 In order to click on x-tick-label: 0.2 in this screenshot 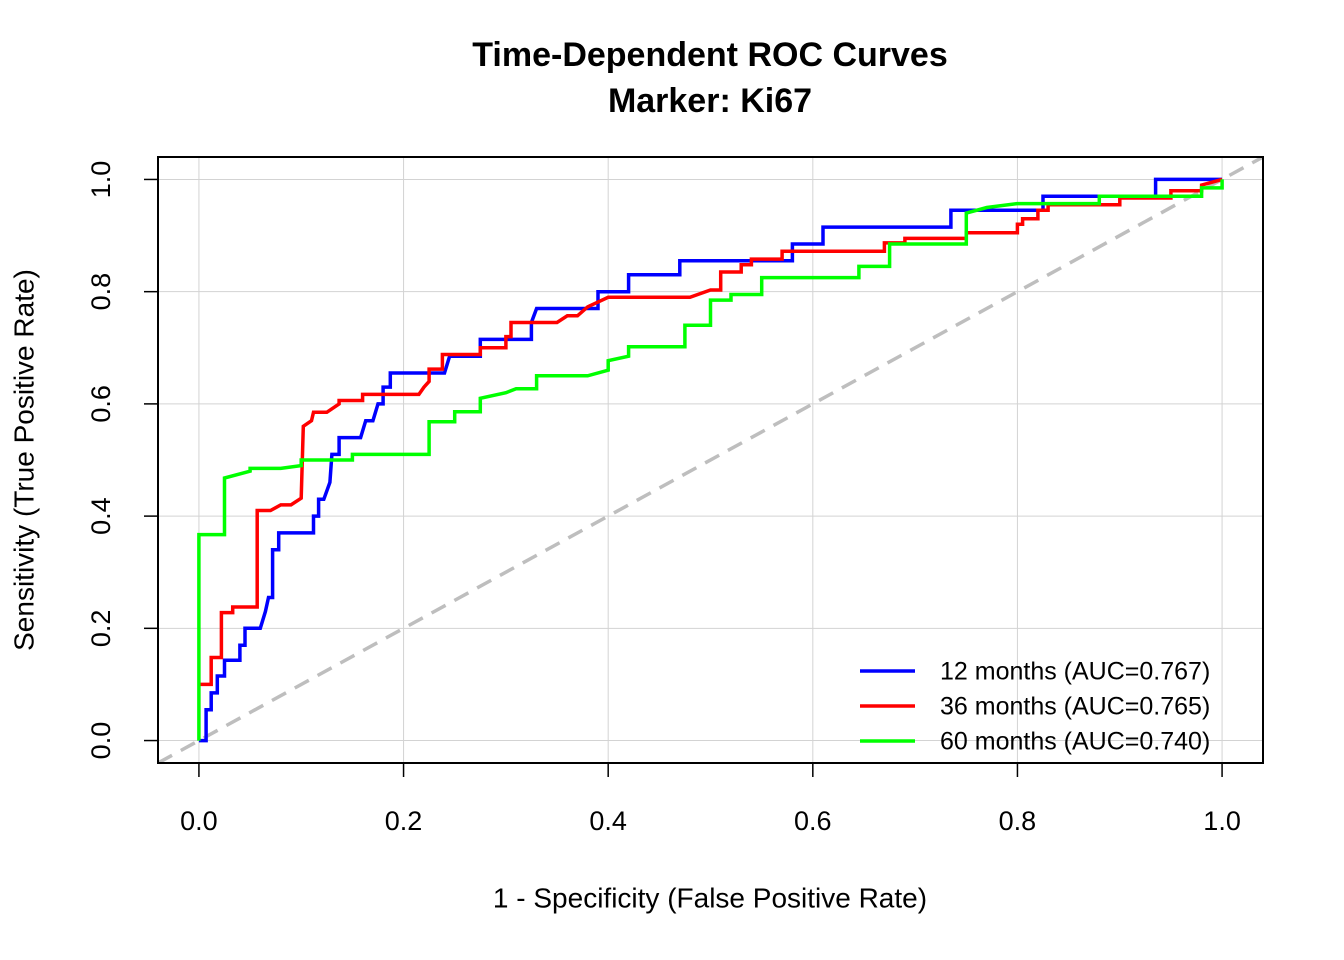, I will do `click(404, 821)`.